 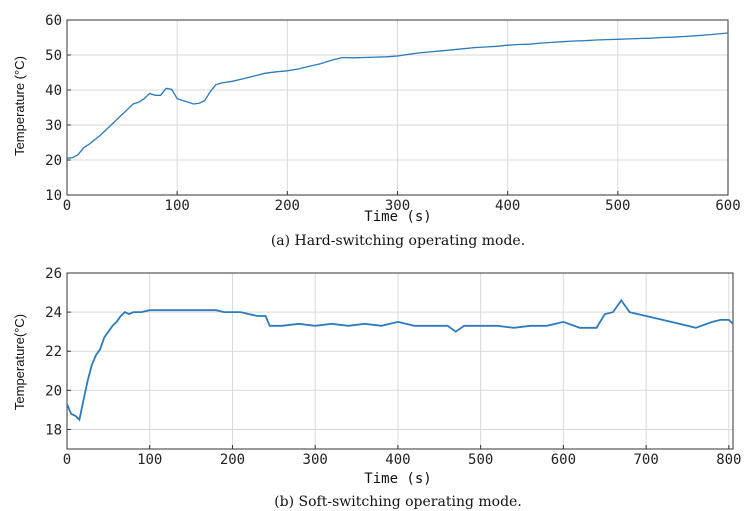 What do you see at coordinates (727, 206) in the screenshot?
I see `chart-a-x-tick-label: 600` at bounding box center [727, 206].